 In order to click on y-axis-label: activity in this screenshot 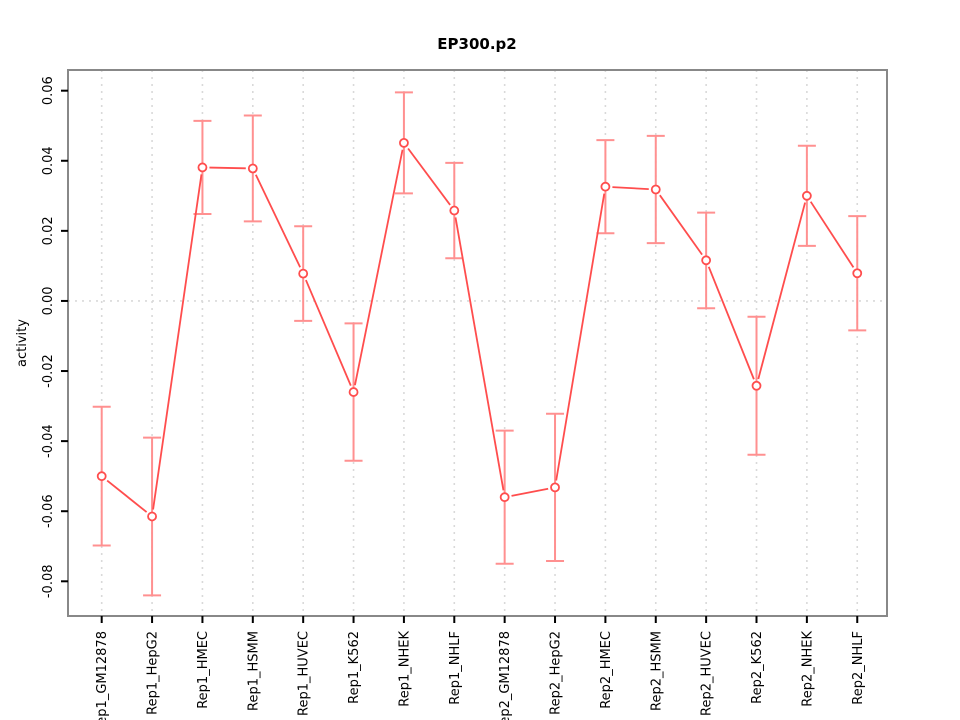, I will do `click(22, 343)`.